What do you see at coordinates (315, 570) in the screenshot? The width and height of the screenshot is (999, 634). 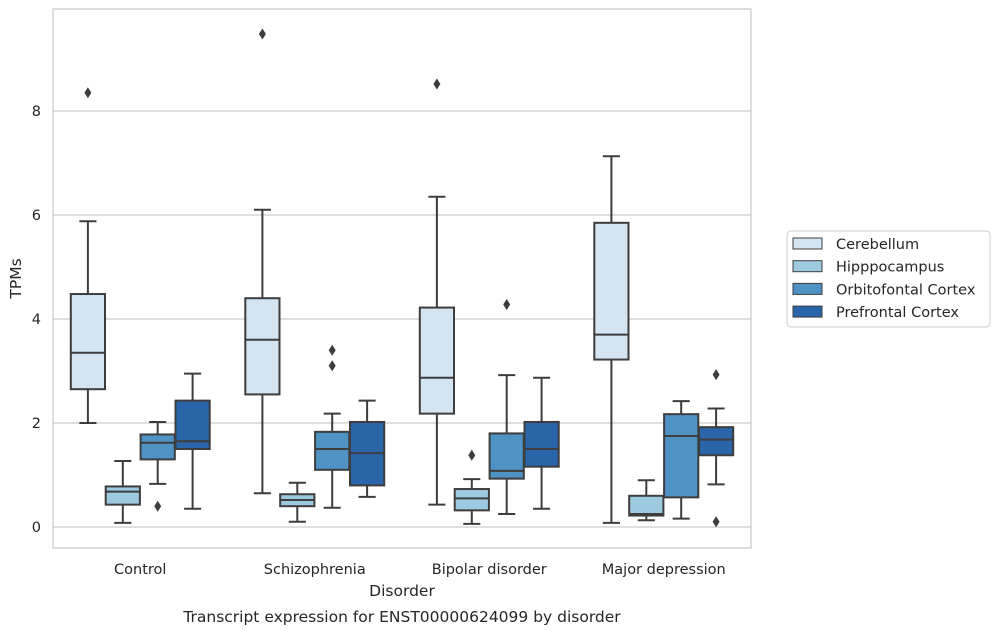 I see `x-tick-label: Schizophrenia` at bounding box center [315, 570].